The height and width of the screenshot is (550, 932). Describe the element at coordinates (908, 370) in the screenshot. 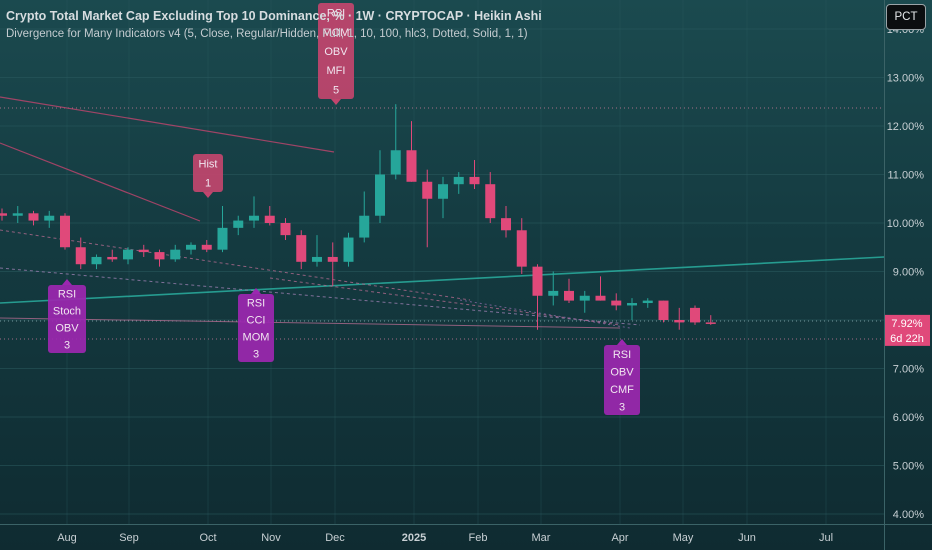

I see `y-tick-label: 7.00%` at that location.